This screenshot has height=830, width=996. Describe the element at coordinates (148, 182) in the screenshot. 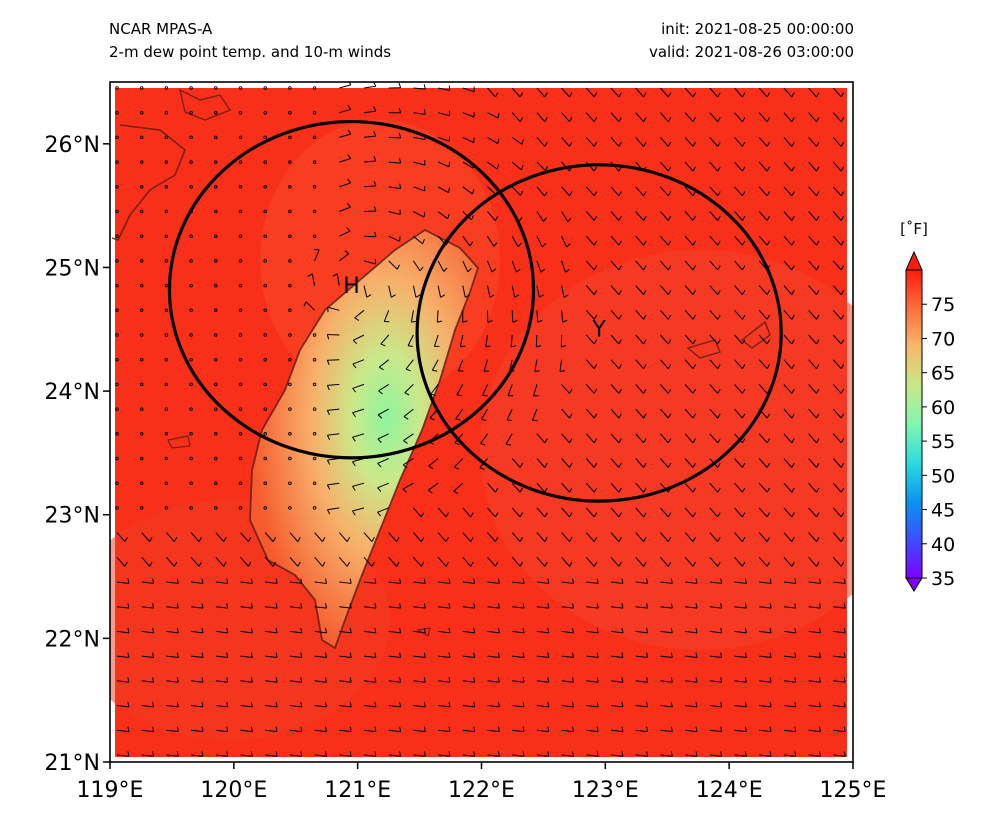

I see `china-coastline` at that location.